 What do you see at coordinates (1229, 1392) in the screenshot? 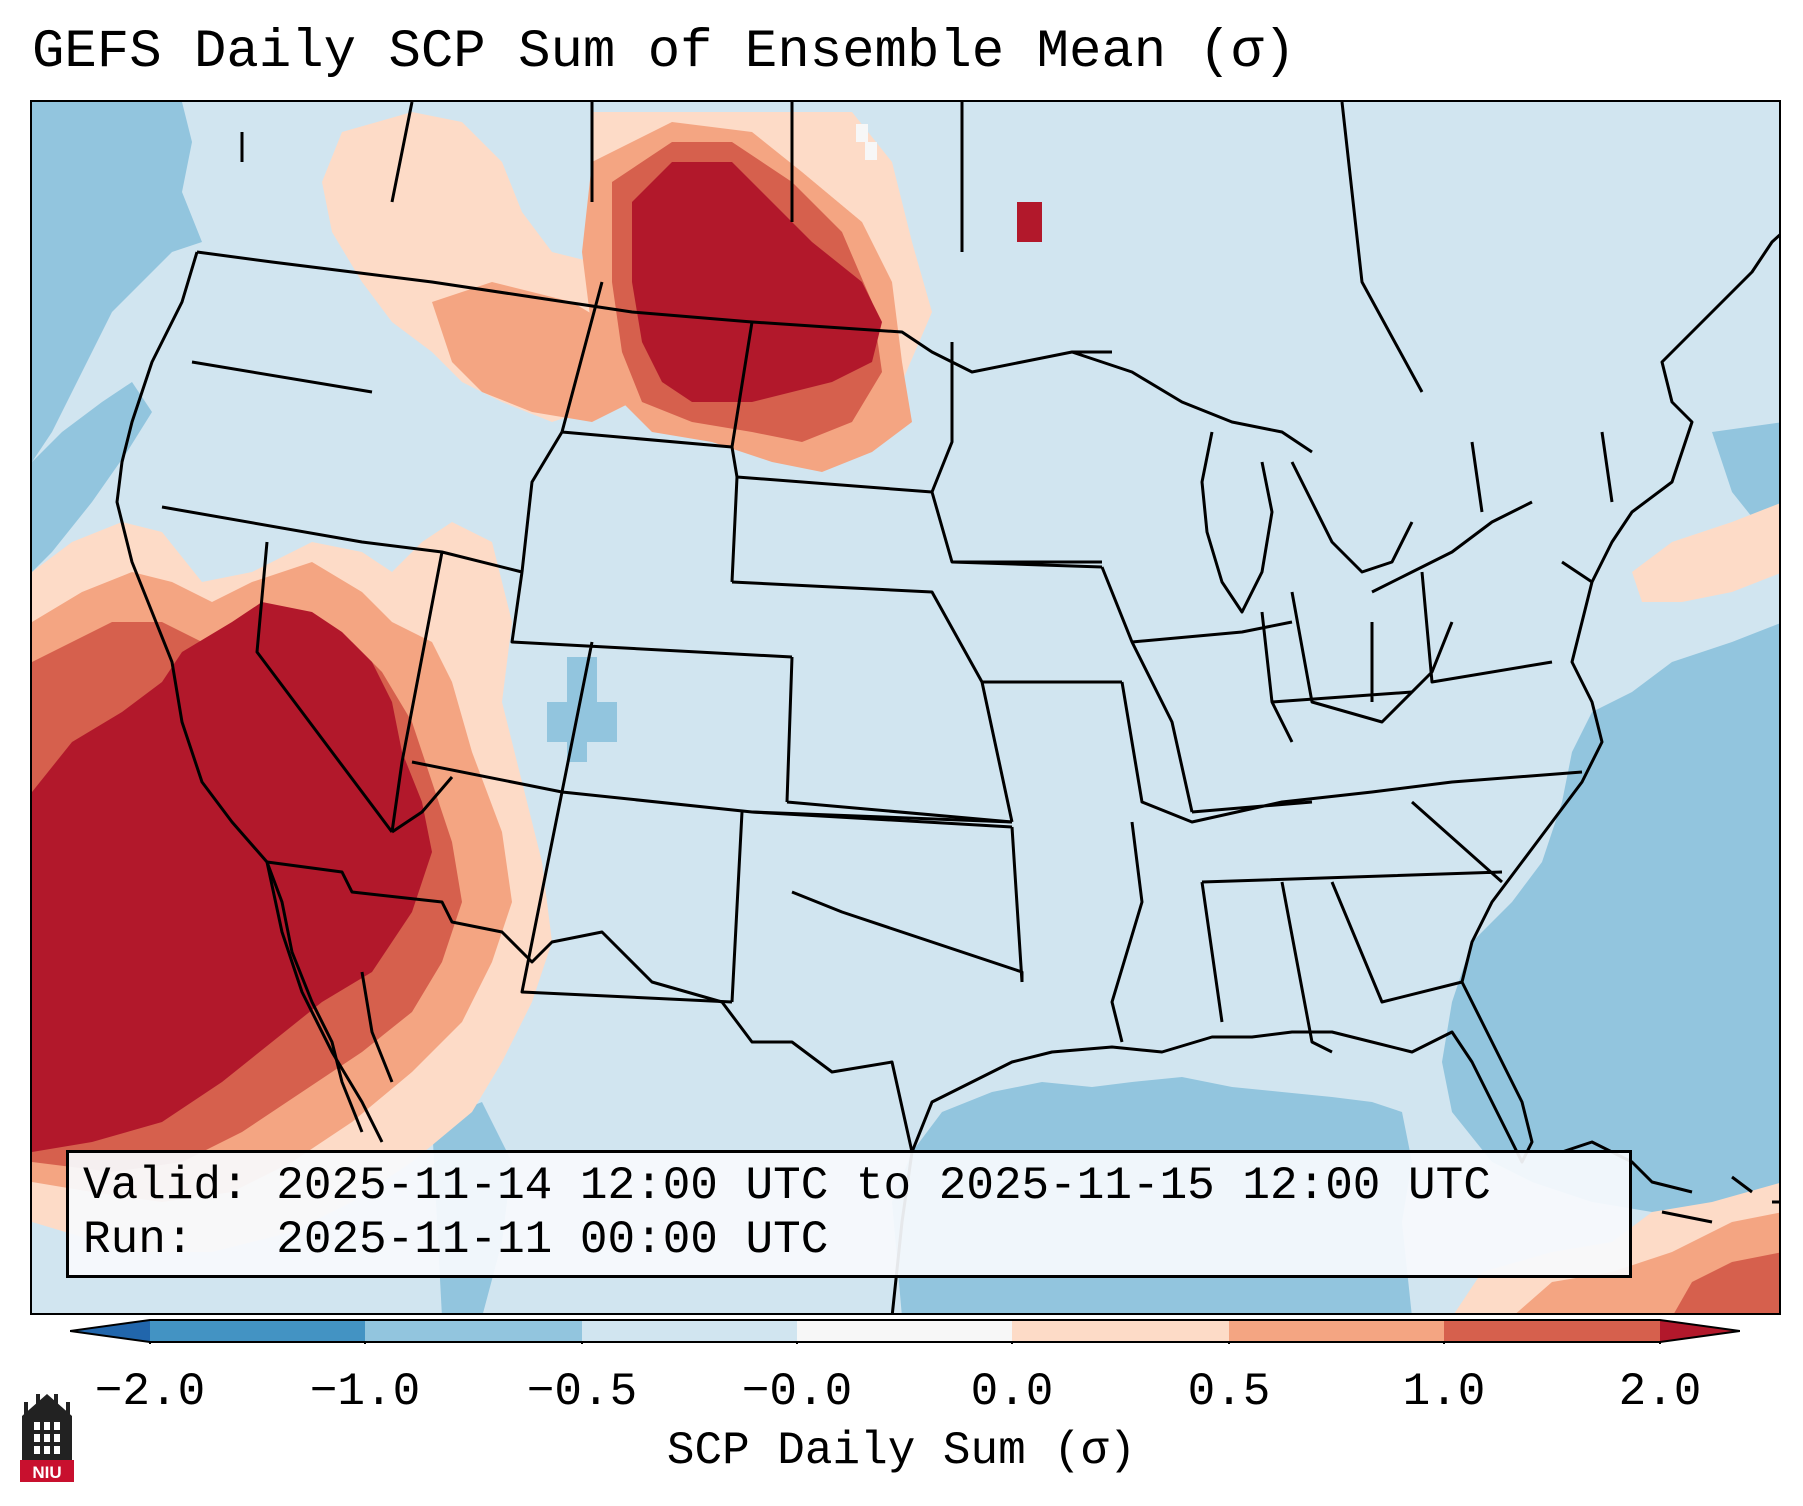
I see `colorbar-tick-label: 0.5` at bounding box center [1229, 1392].